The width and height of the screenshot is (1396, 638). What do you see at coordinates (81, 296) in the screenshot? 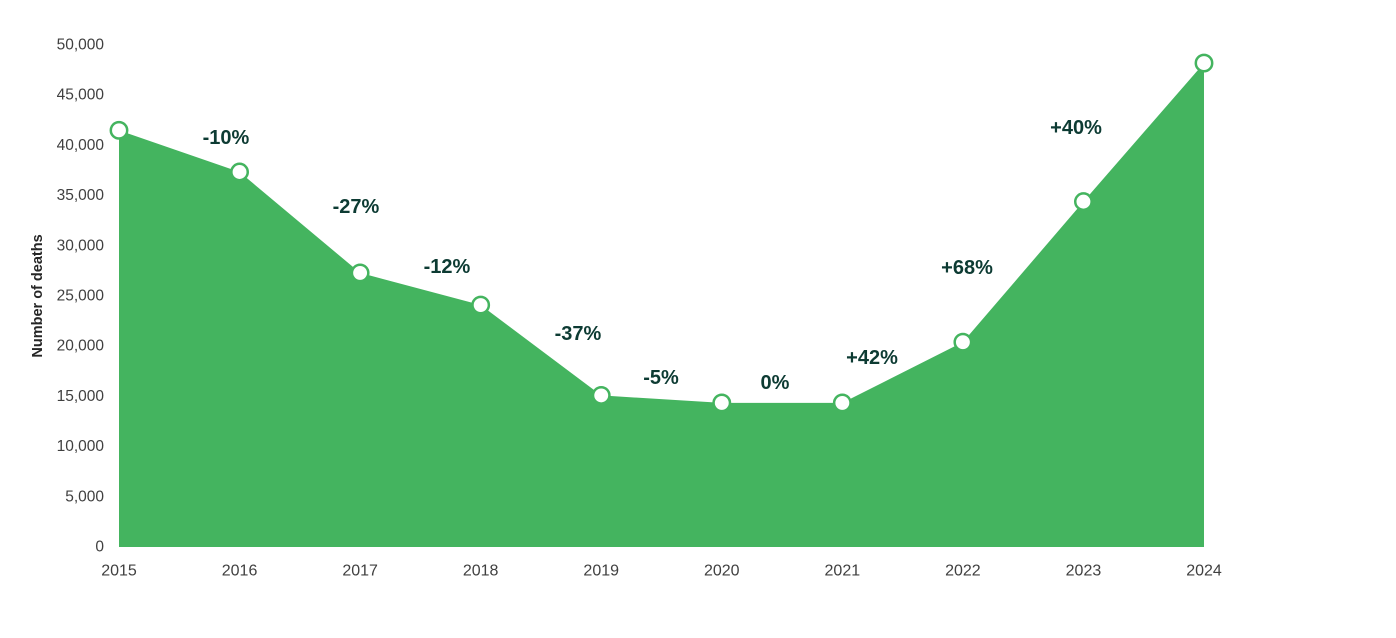
I see `y-axis-tick-label: 25,000` at bounding box center [81, 296].